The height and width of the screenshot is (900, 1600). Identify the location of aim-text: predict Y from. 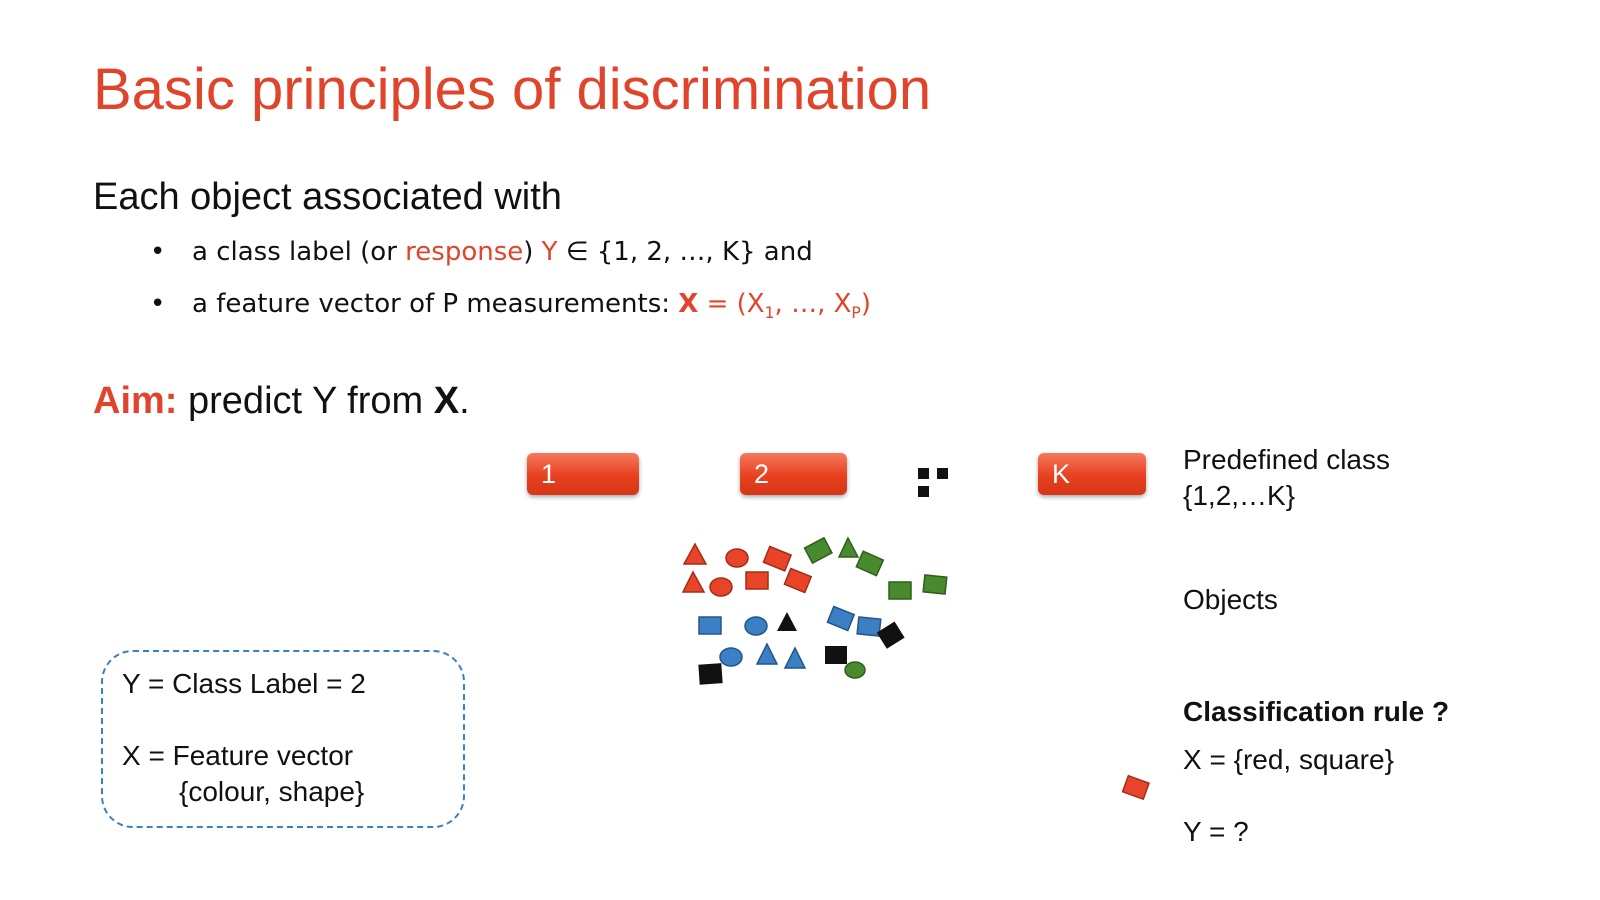
(305, 401).